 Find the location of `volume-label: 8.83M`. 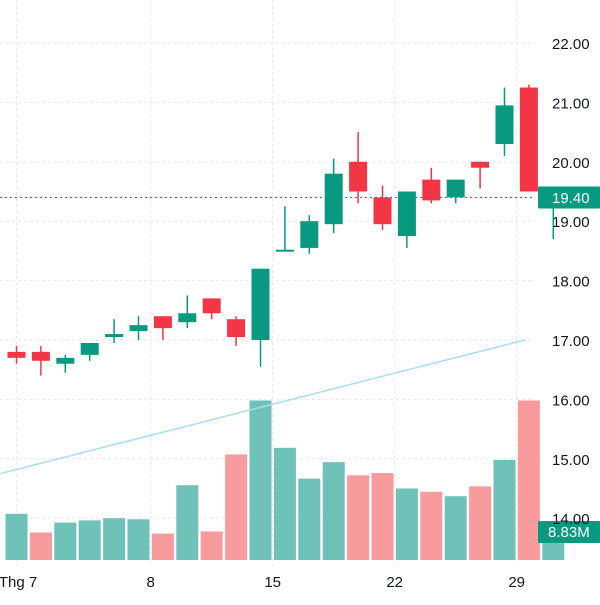

volume-label: 8.83M is located at coordinates (569, 532).